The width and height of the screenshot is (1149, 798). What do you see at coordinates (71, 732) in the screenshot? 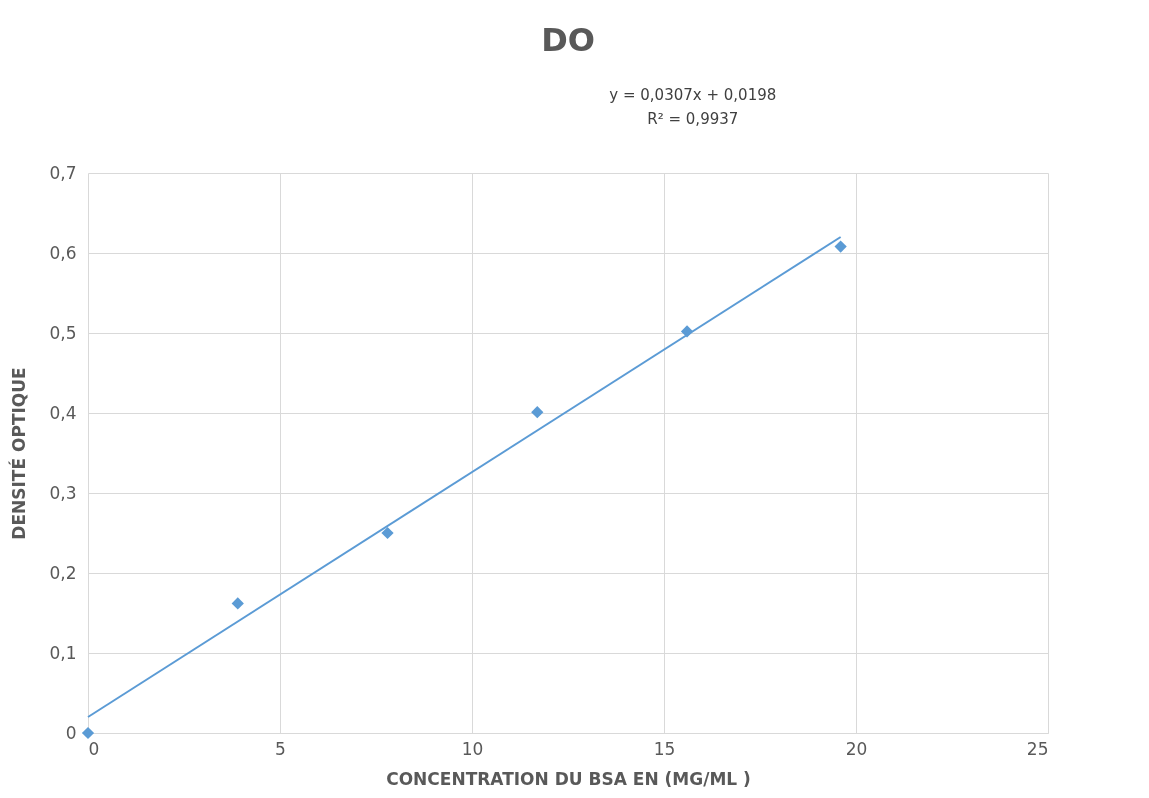
I see `y-tick-label: 0` at bounding box center [71, 732].